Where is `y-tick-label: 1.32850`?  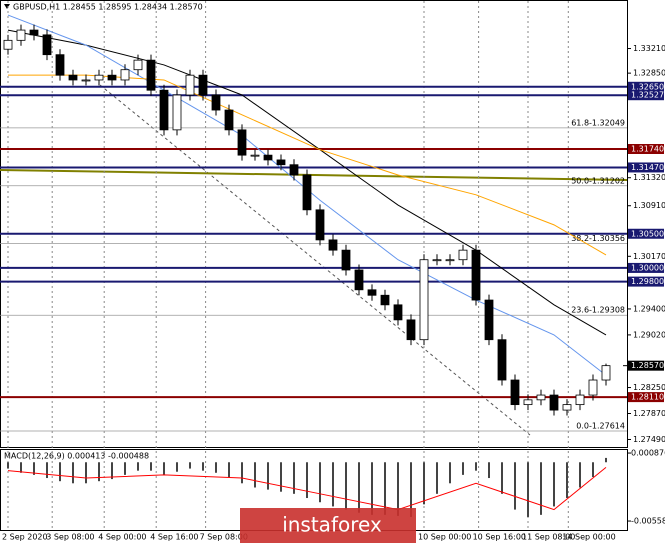
y-tick-label: 1.32850 is located at coordinates (649, 73).